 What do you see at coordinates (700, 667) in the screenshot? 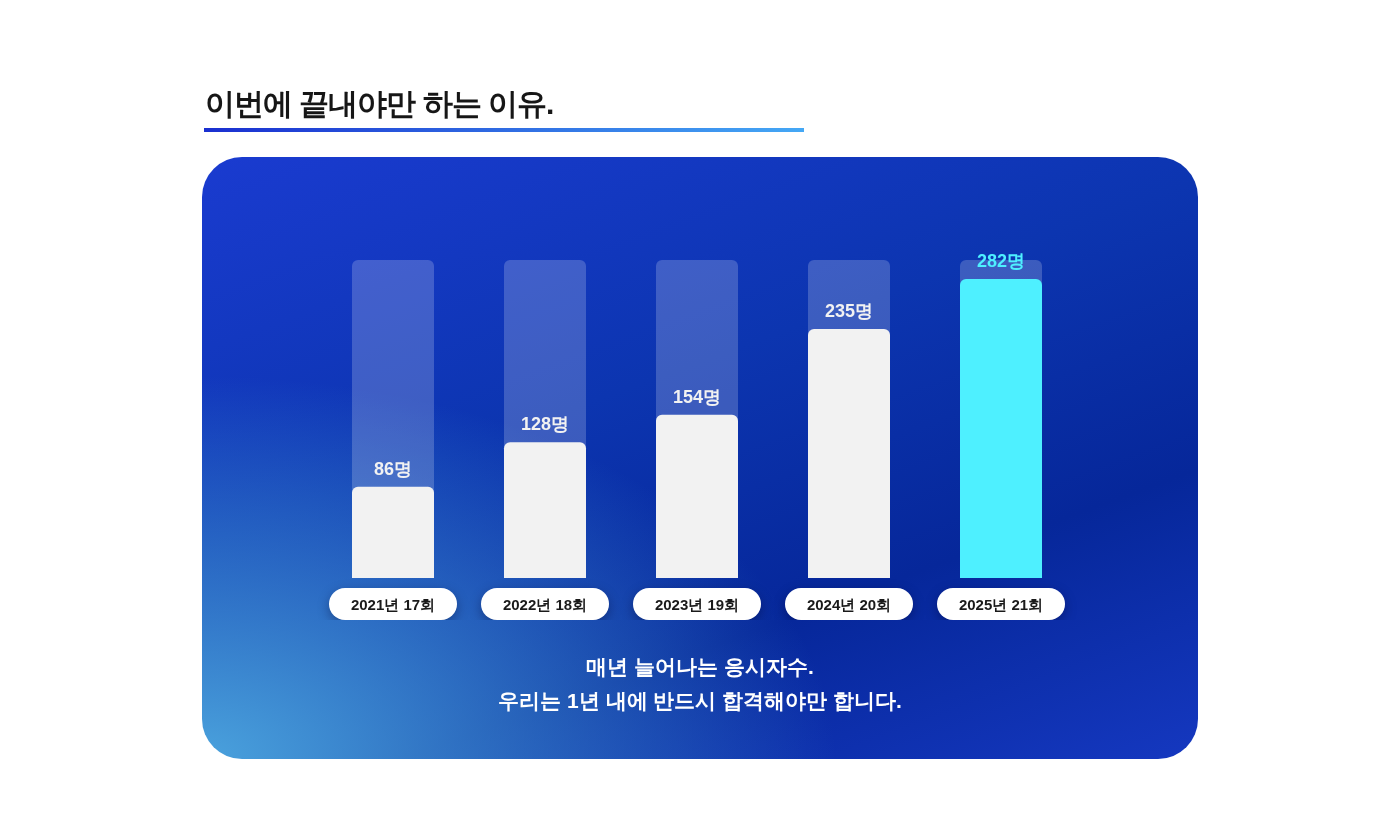
I see `text: 매년 늘어나는 응시자수.` at bounding box center [700, 667].